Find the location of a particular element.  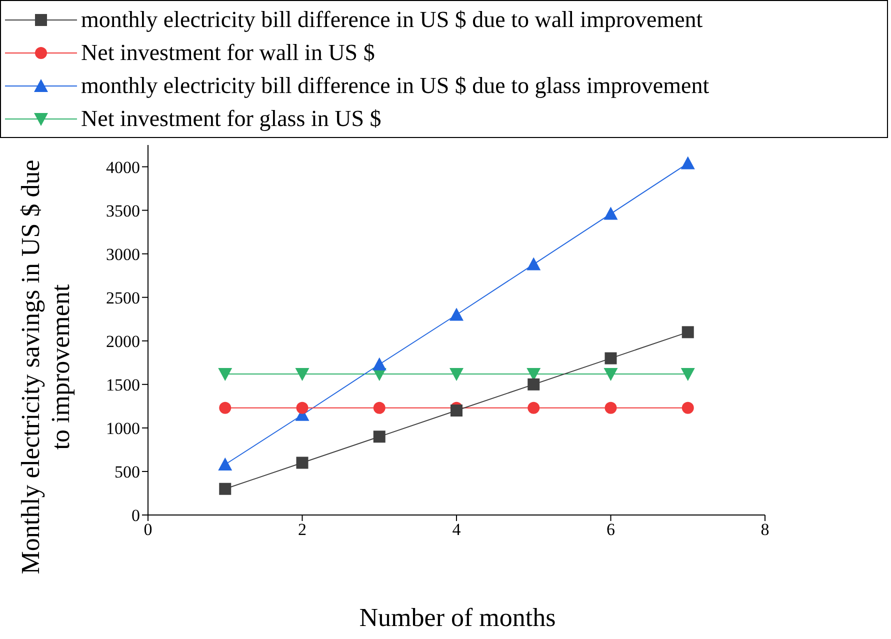

y-tick-label: 500 is located at coordinates (127, 472).